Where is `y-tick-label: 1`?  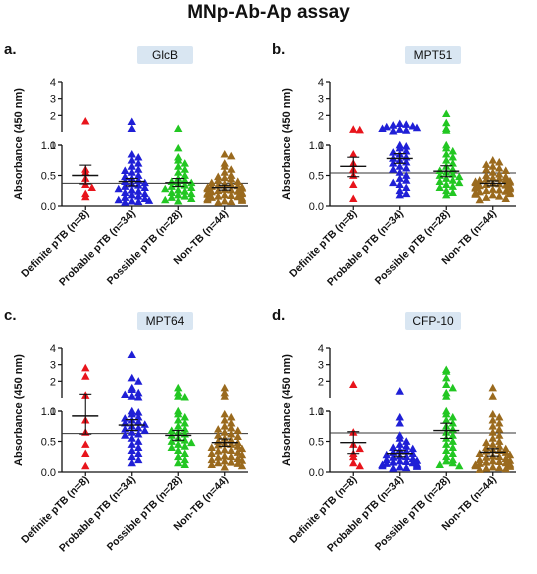
y-tick-label: 1 is located at coordinates (321, 412).